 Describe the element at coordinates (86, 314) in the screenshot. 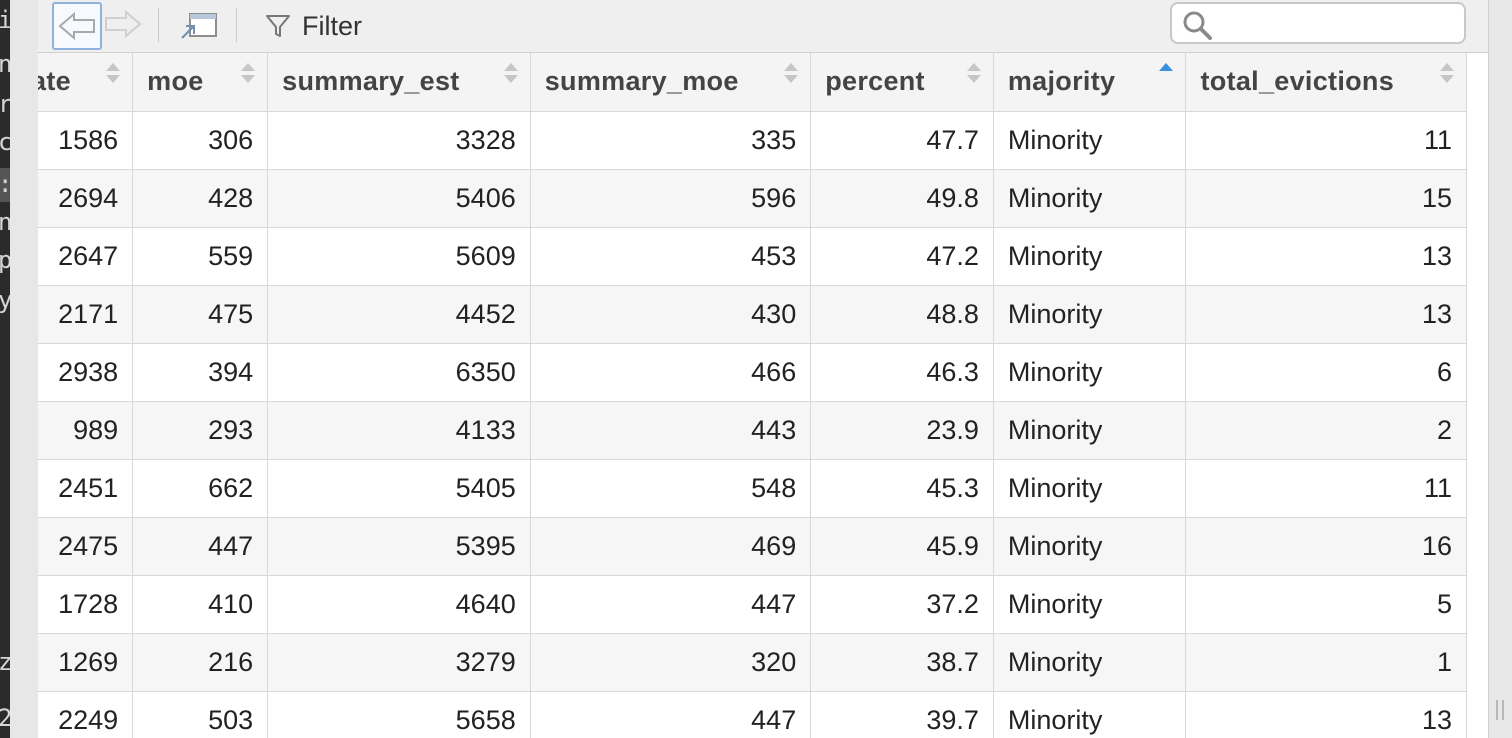

I see `table-cell: 2171` at that location.